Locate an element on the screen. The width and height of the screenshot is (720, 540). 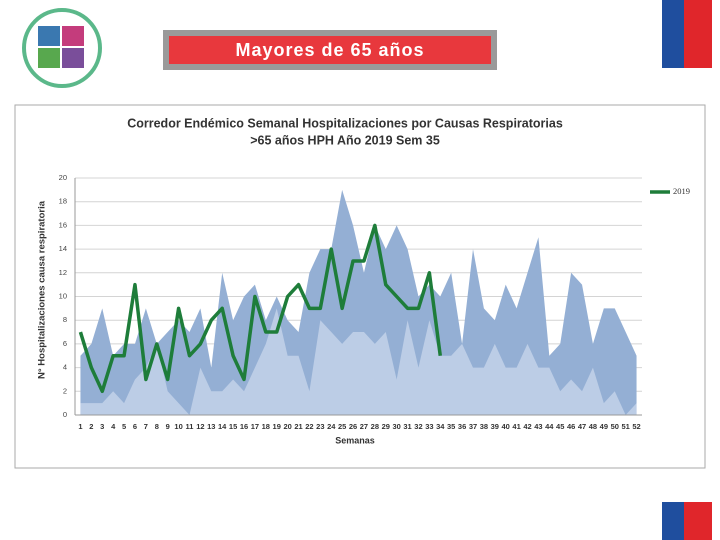
y-tick-label: 16 is located at coordinates (63, 224).